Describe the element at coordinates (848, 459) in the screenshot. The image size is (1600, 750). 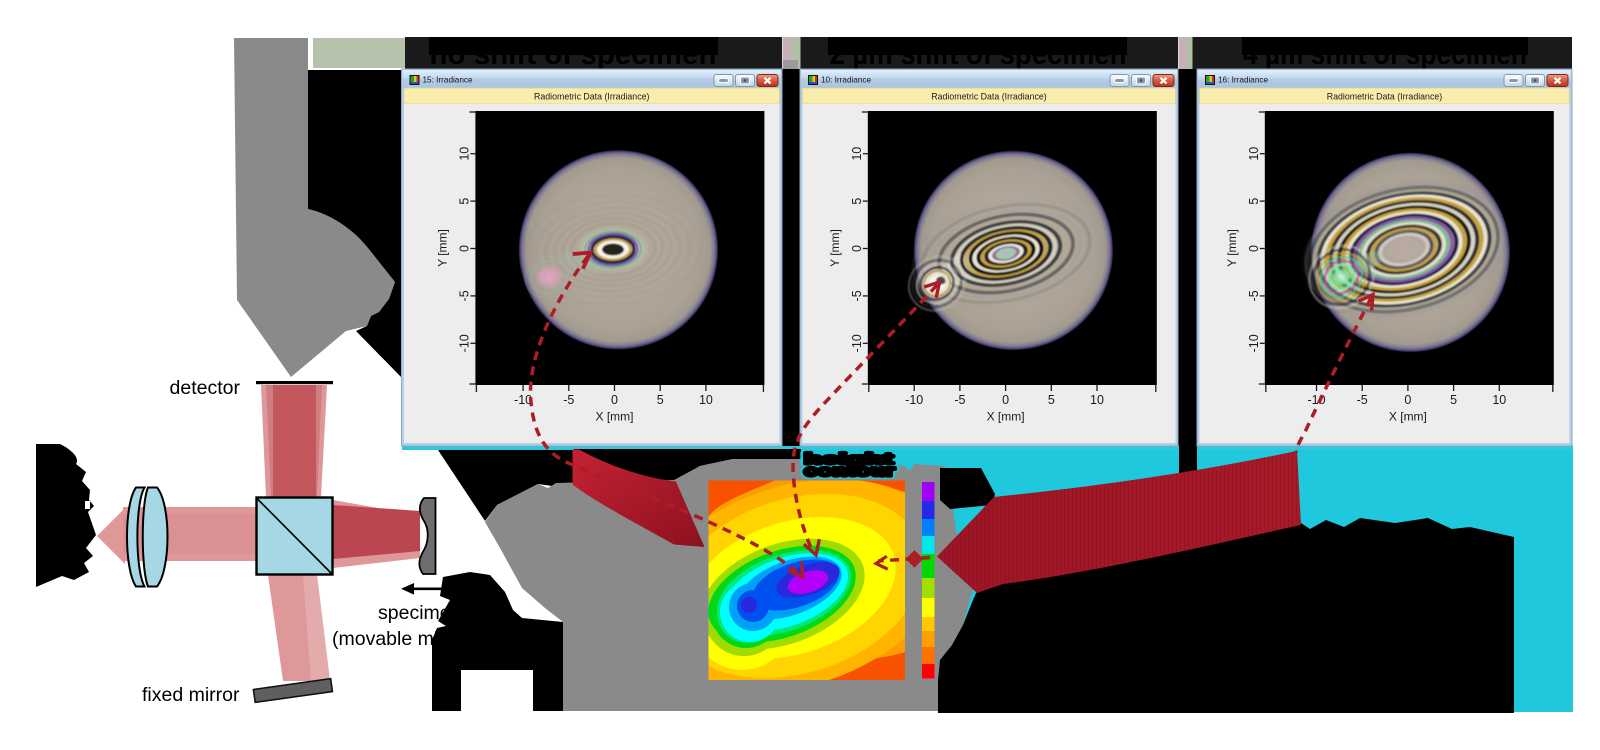
I see `svg-text: height` at that location.